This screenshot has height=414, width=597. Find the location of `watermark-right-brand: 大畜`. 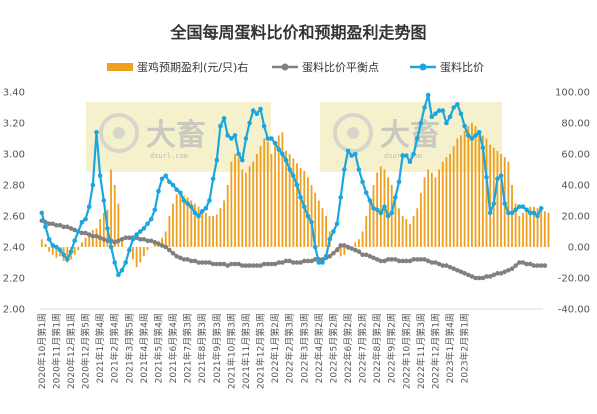

watermark-right-brand: 大畜 is located at coordinates (410, 135).